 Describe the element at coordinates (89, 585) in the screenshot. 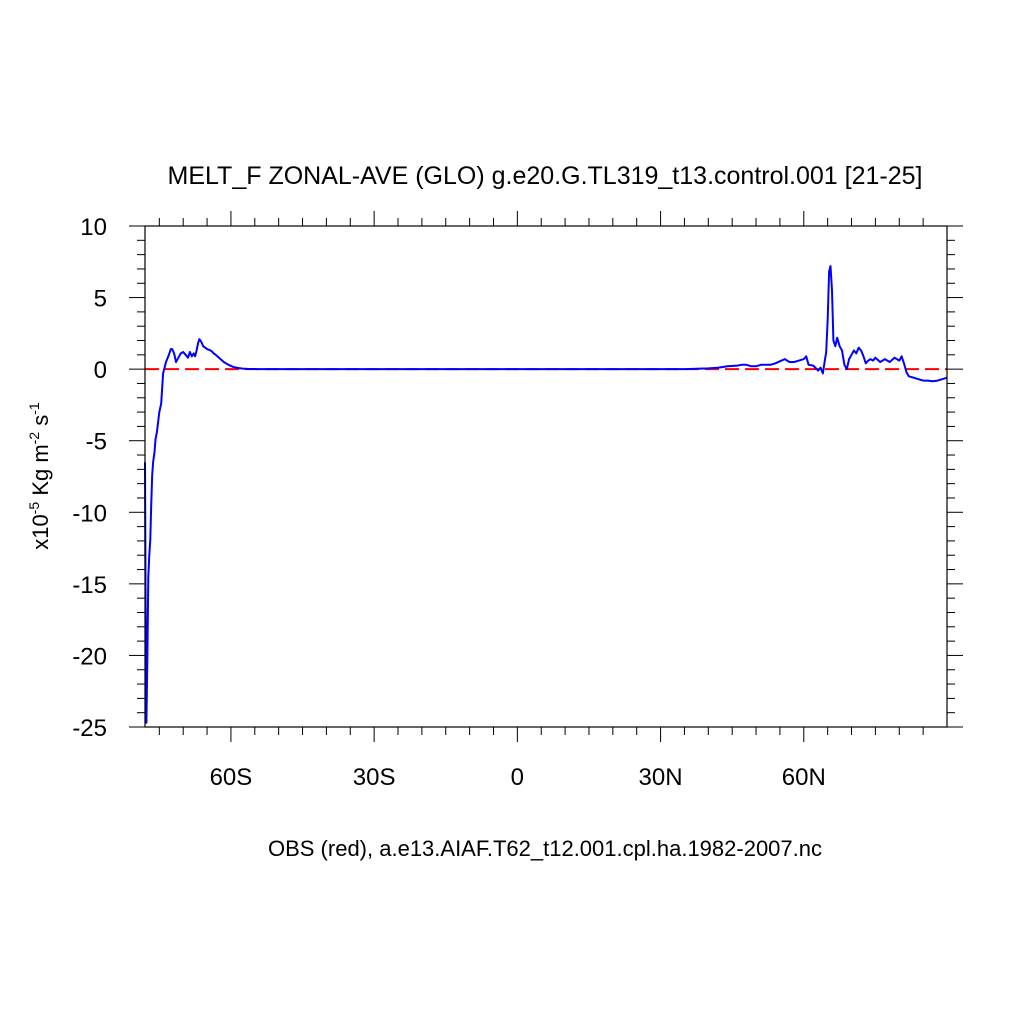

I see `y-tick-label: -15` at that location.